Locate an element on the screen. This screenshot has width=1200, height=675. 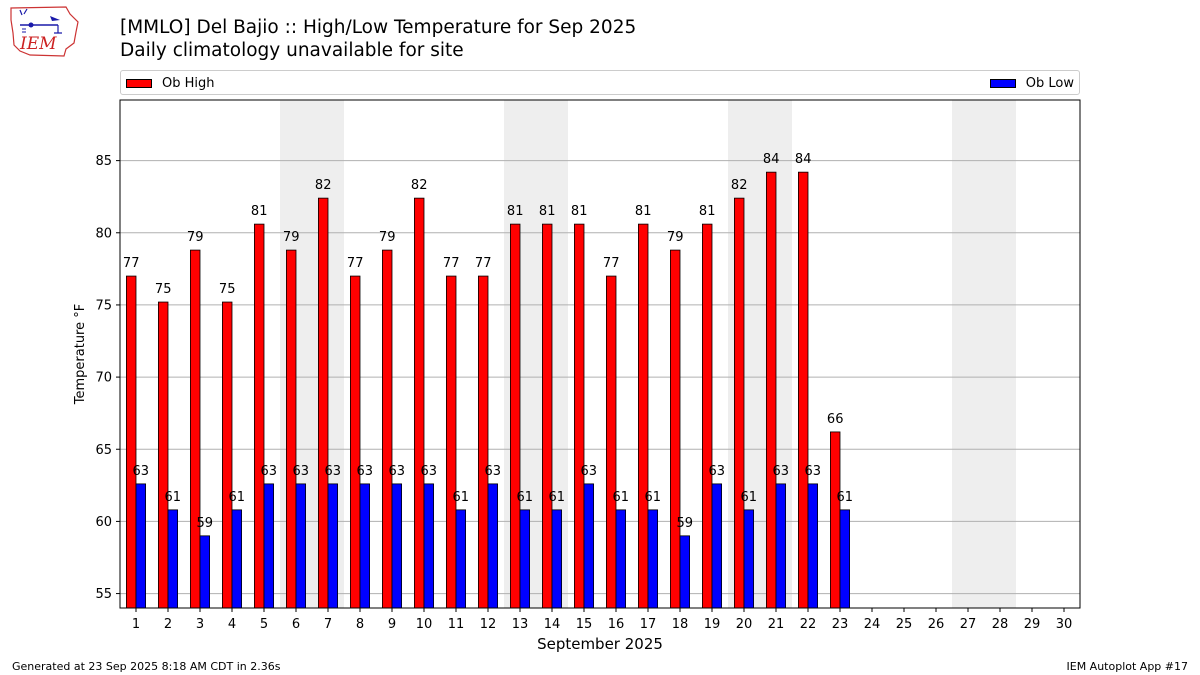
x-tick-label: 13 is located at coordinates (520, 624).